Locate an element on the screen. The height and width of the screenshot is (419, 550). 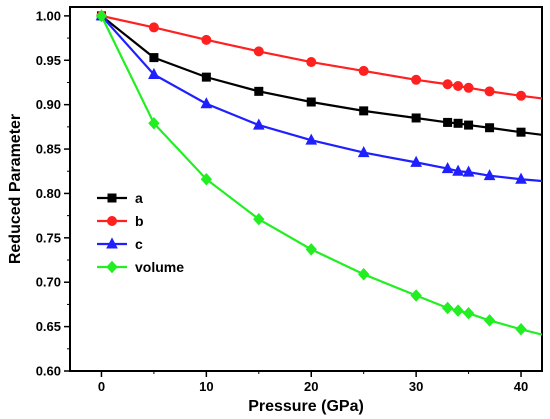
x-axis-title: Pressure (GPa) is located at coordinates (306, 406).